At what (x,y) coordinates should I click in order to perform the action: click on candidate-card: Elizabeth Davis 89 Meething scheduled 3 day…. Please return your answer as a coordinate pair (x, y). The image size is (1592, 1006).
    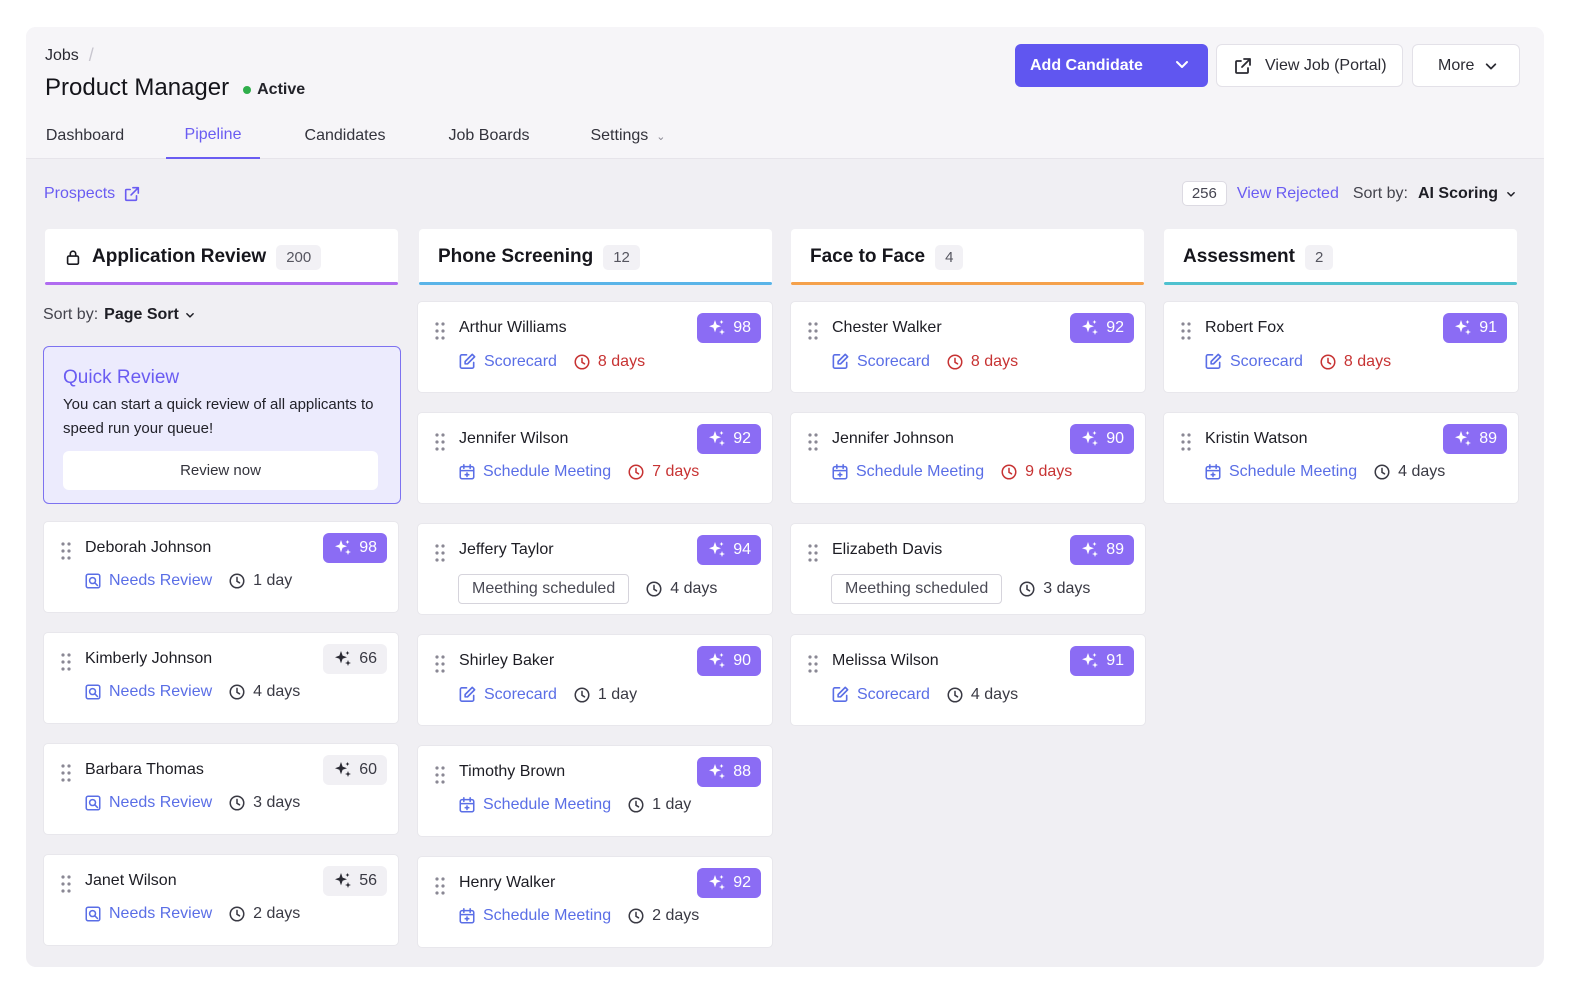
    Looking at the image, I should click on (968, 569).